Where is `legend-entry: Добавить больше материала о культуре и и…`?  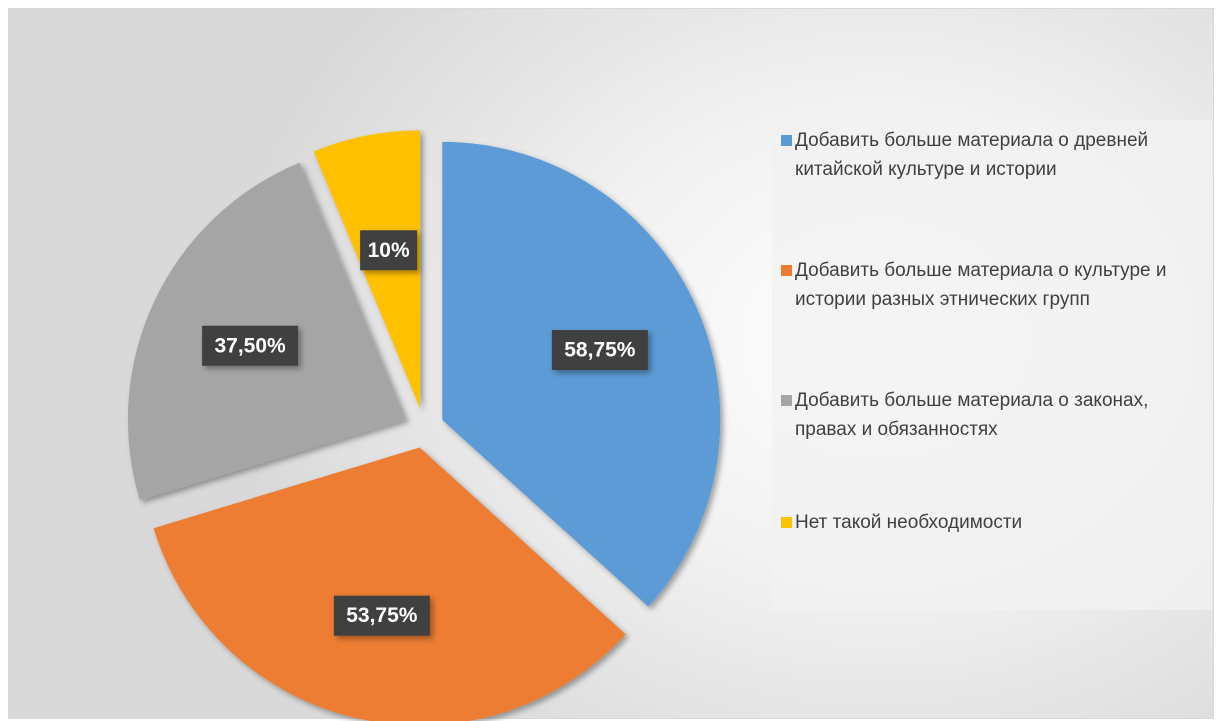
legend-entry: Добавить больше материала о культуре и и… is located at coordinates (993, 285).